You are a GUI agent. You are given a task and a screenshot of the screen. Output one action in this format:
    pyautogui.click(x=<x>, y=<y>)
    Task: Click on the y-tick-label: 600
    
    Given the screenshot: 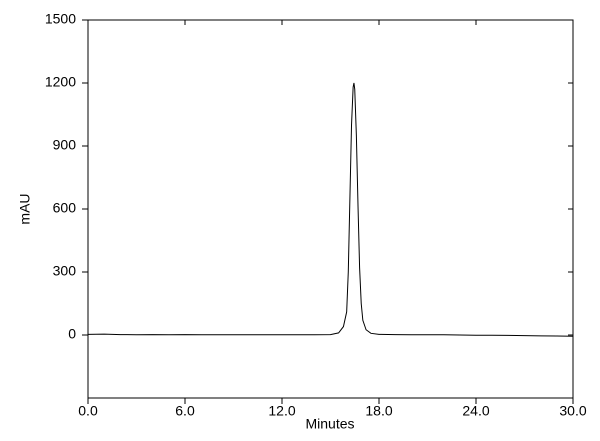 What is the action you would take?
    pyautogui.click(x=65, y=208)
    